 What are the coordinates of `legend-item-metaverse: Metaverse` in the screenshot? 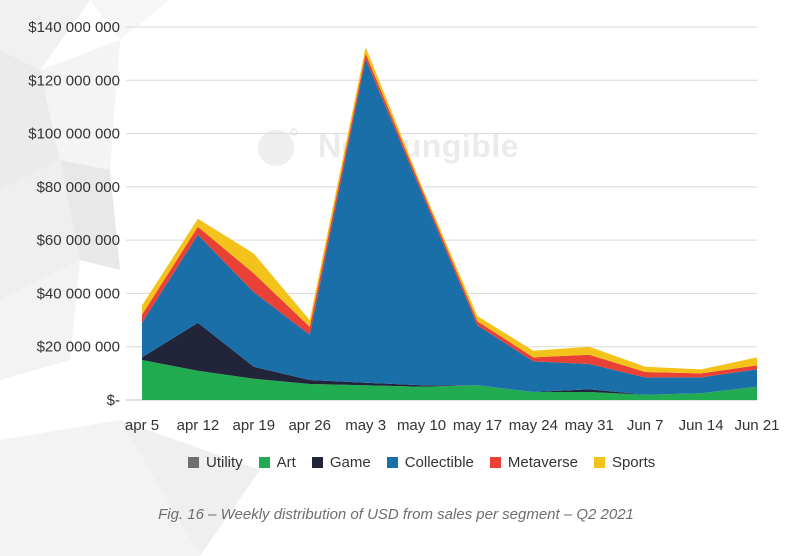 It's located at (533, 462).